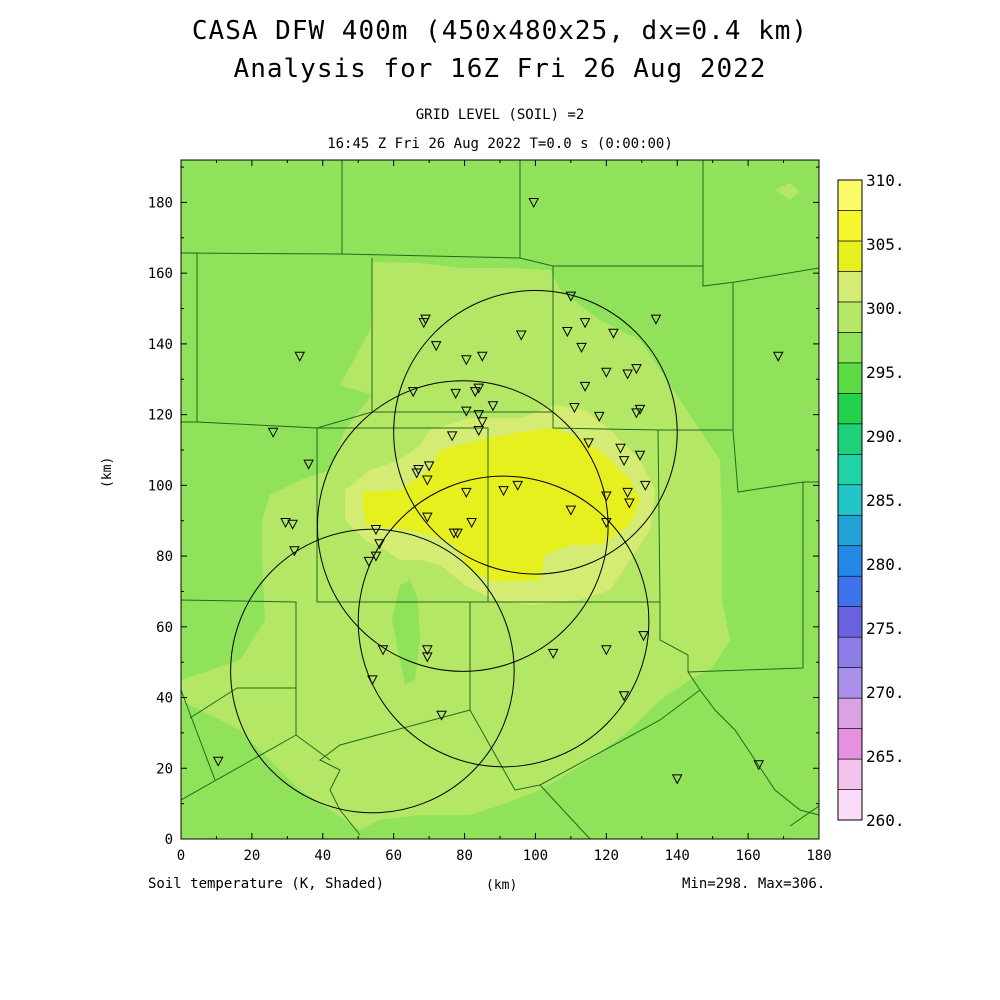 This screenshot has height=1000, width=1000. What do you see at coordinates (464, 856) in the screenshot?
I see `x-tick-label: 80` at bounding box center [464, 856].